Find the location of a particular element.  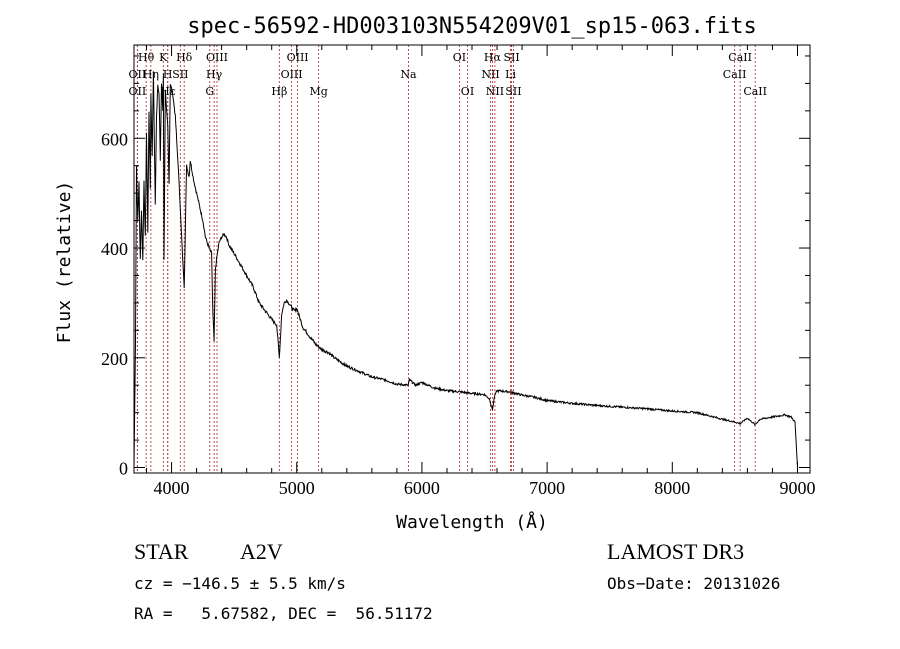

line-marker-label-19: Hα is located at coordinates (493, 57).